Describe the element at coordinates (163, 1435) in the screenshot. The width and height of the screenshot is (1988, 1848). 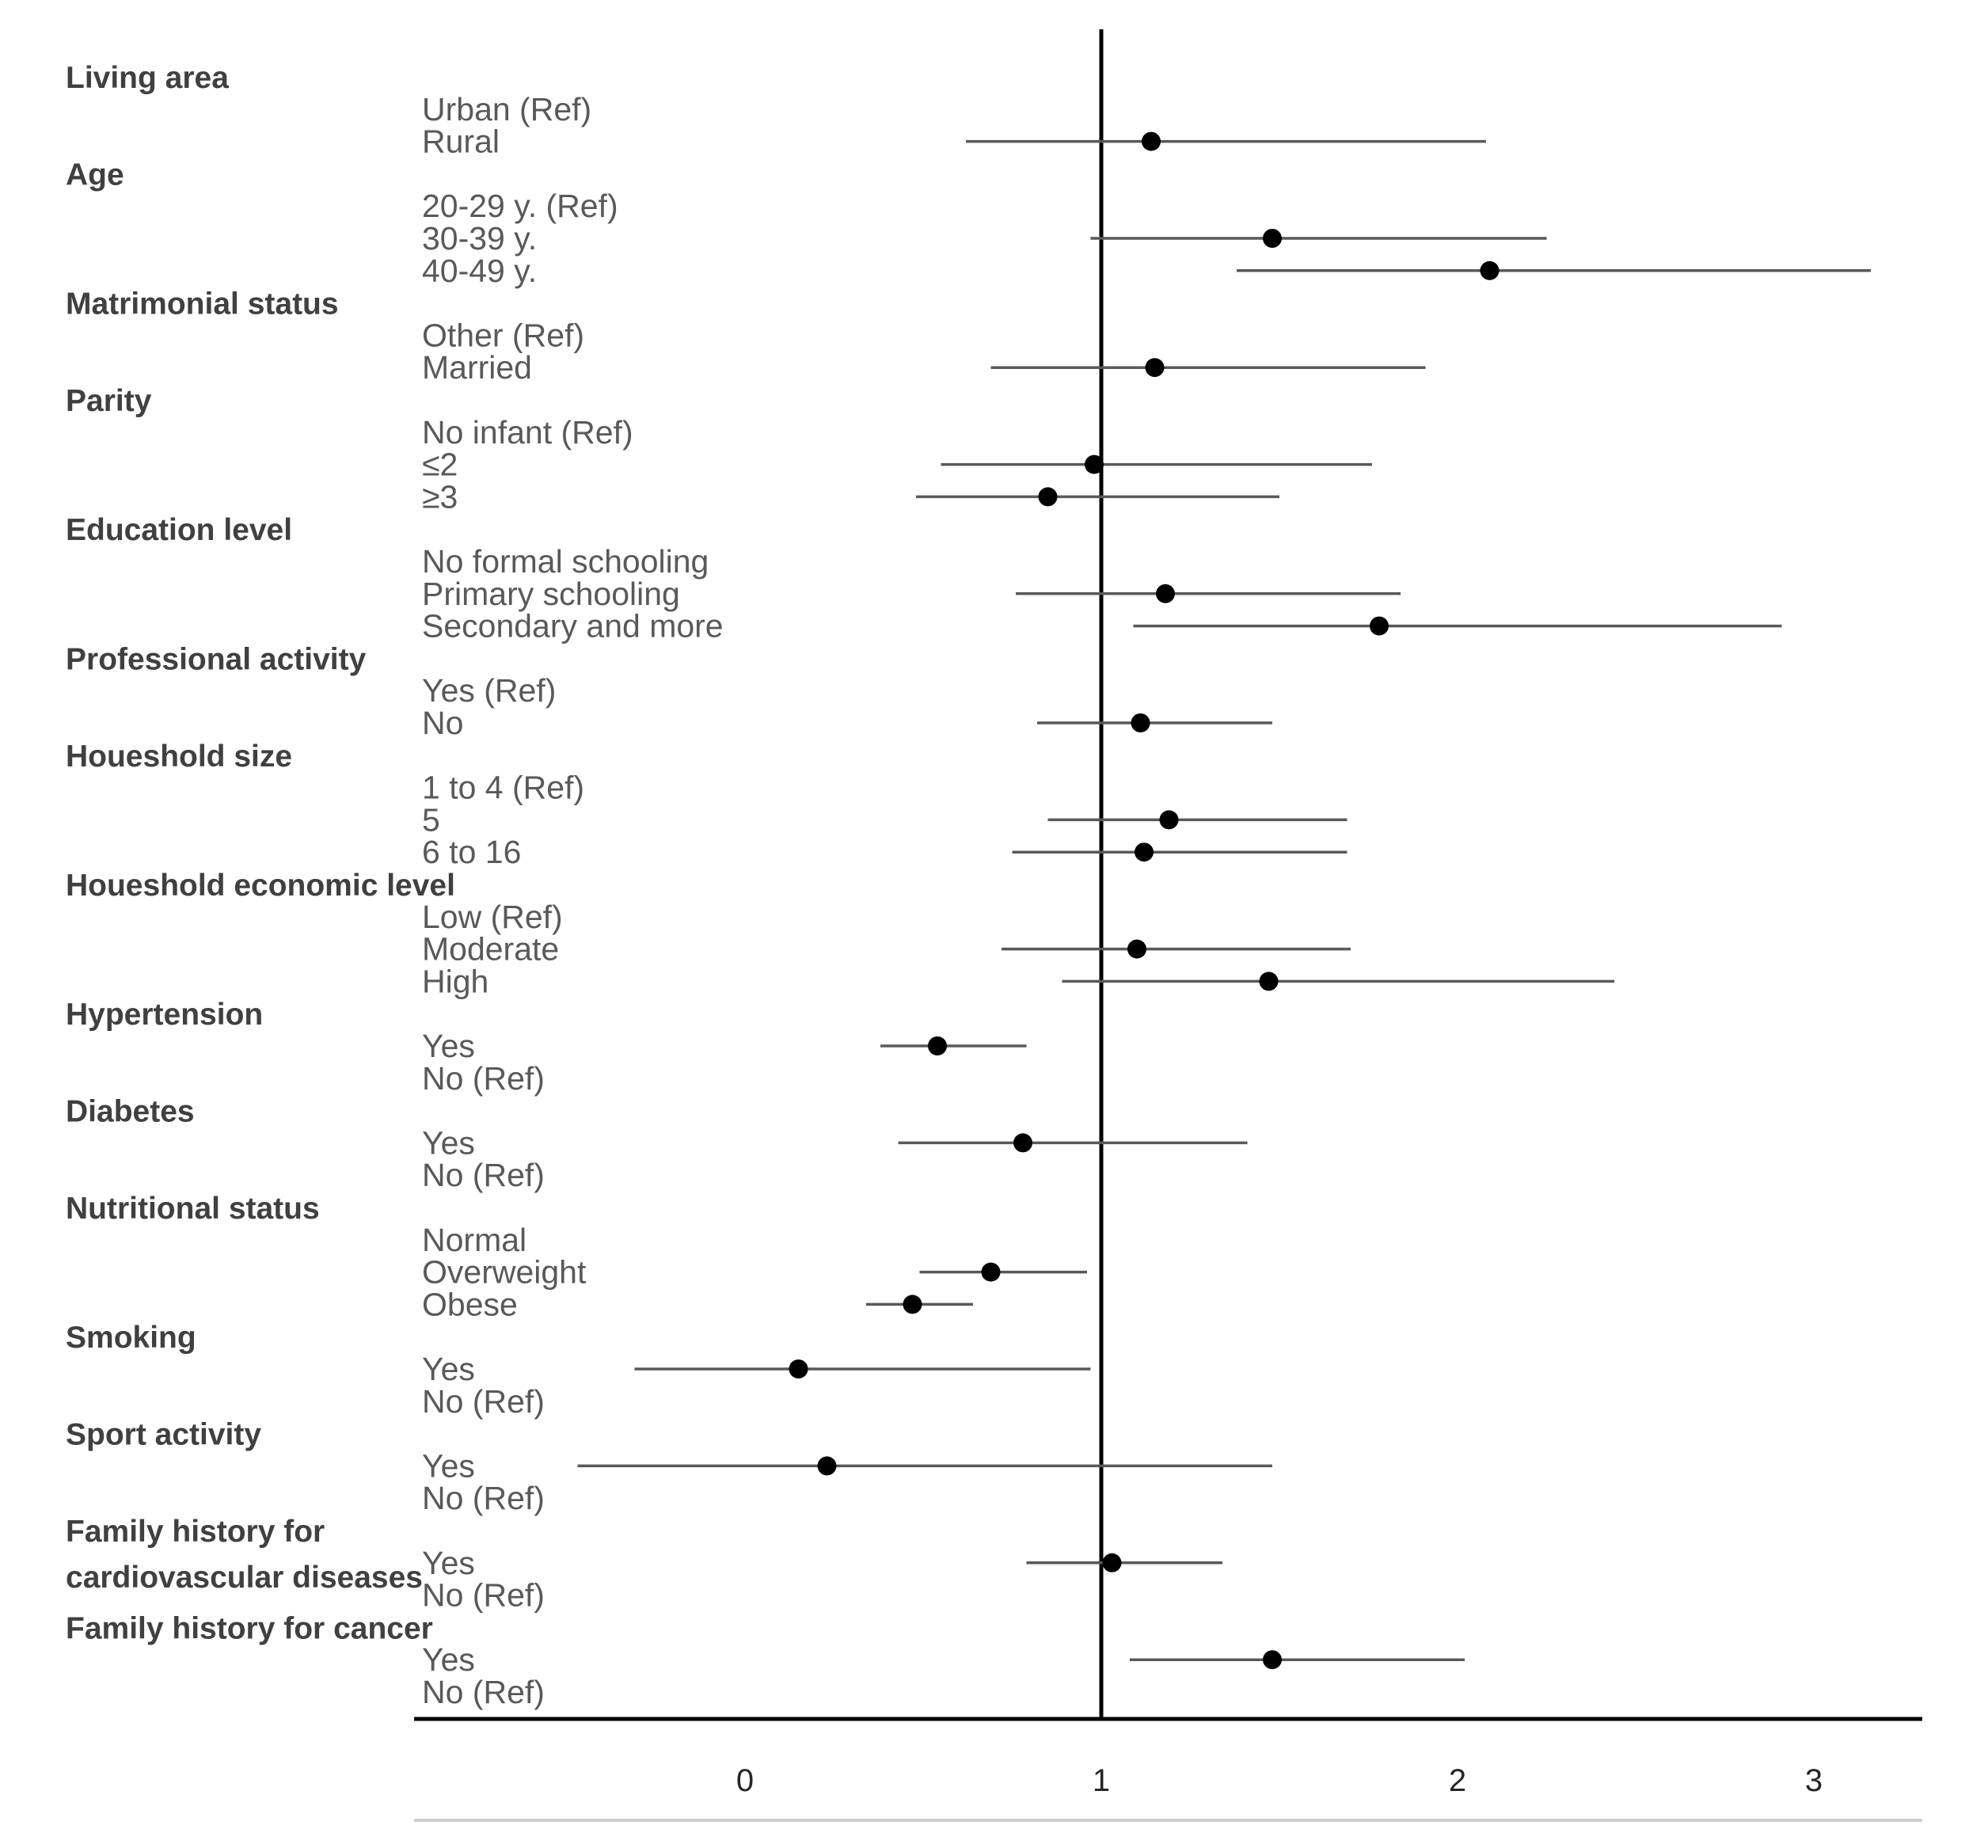
I see `group-label-sport-activity: Sport activity` at that location.